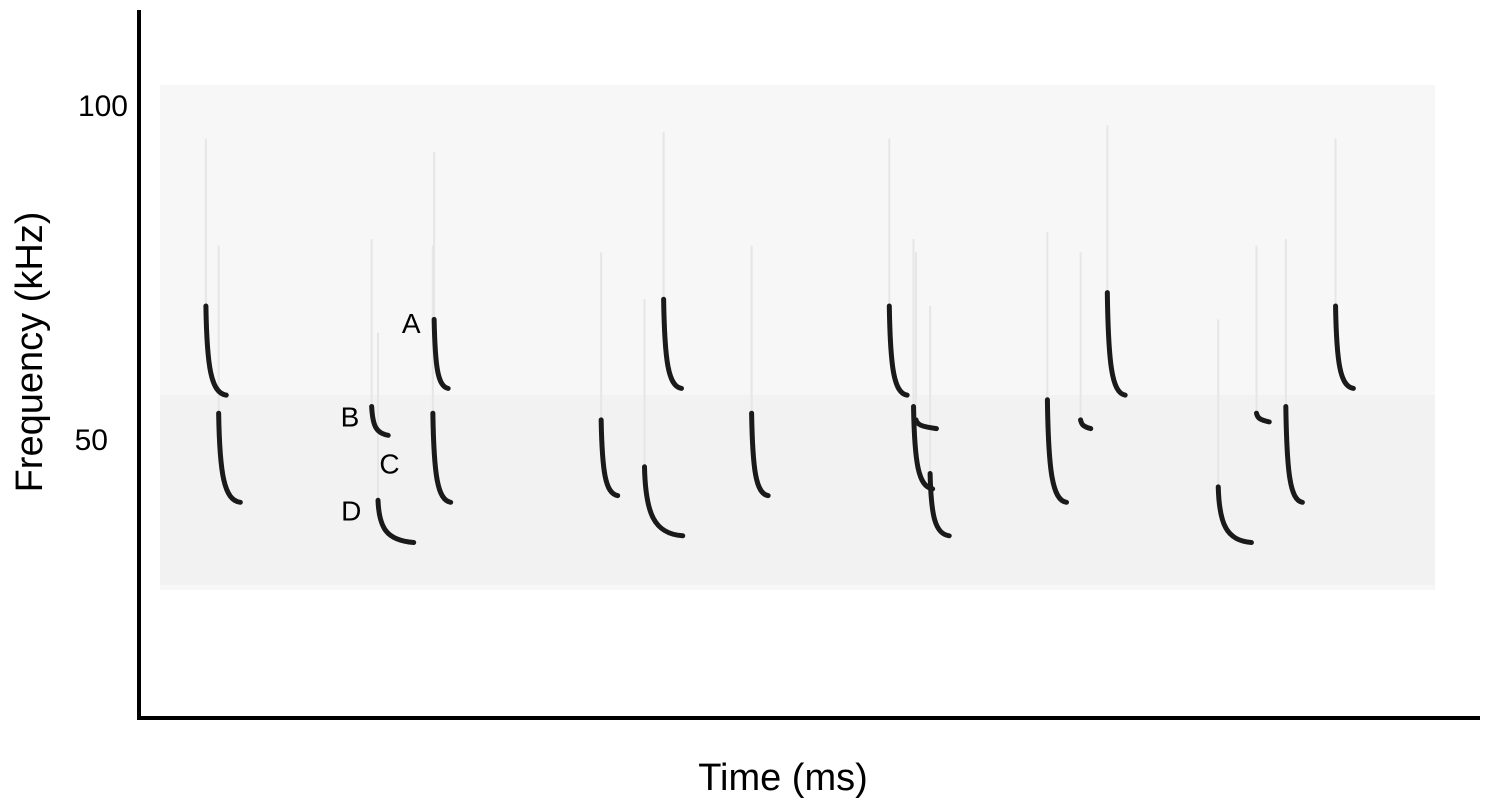 The image size is (1487, 806). I want to click on y-tick-label-100: 100, so click(103, 106).